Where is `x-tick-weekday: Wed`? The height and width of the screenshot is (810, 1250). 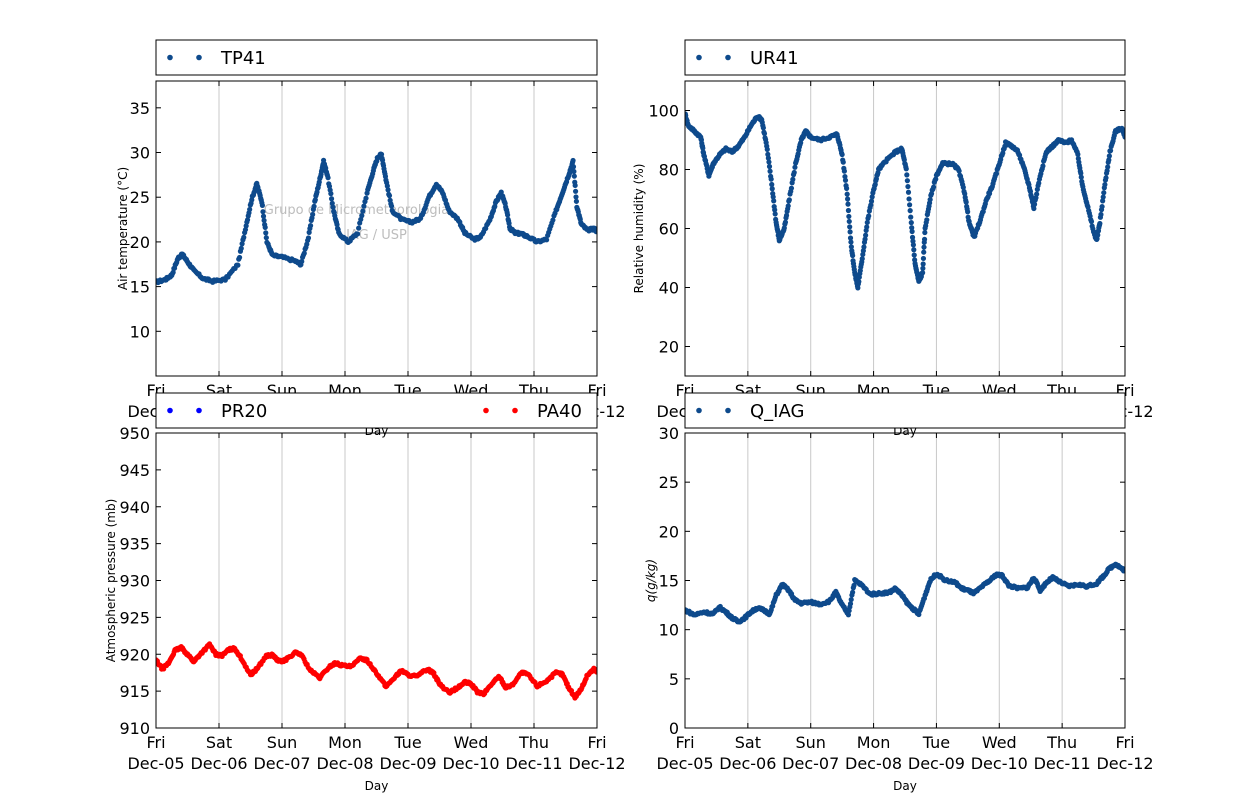
x-tick-weekday: Wed is located at coordinates (999, 742).